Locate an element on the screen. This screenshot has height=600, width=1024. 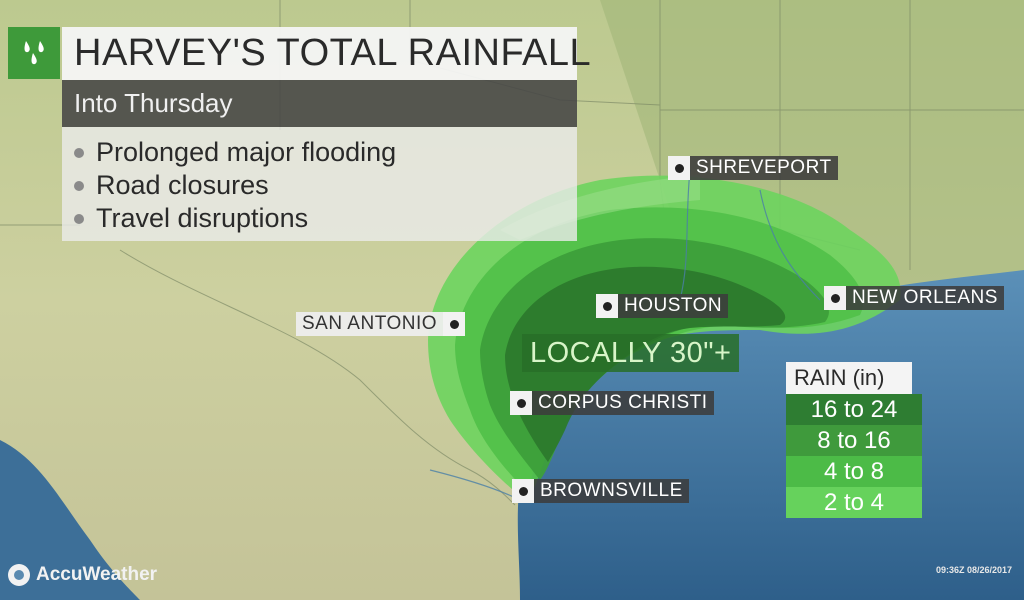
city-name: BROWNSVILLE is located at coordinates (611, 491).